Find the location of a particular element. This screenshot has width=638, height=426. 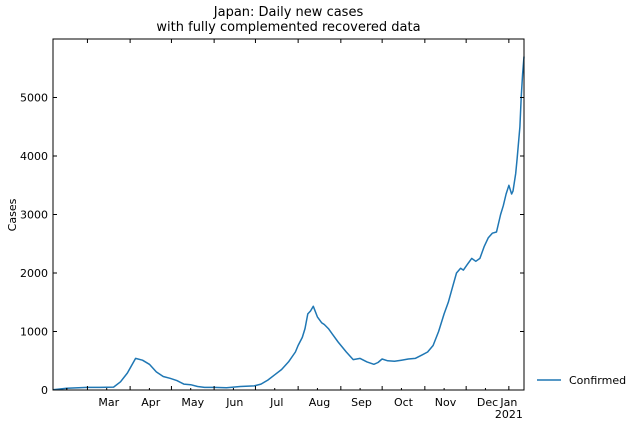

x-tick-label: Mar is located at coordinates (108, 402).